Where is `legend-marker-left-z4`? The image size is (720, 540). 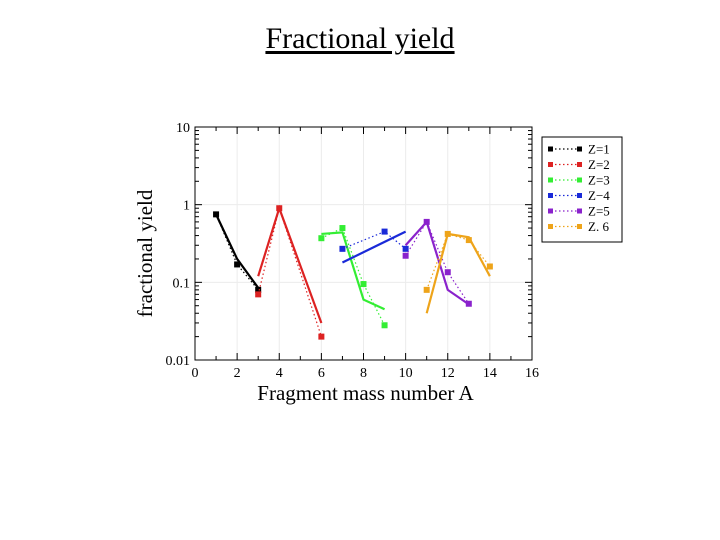
legend-marker-left-z4 is located at coordinates (550, 195).